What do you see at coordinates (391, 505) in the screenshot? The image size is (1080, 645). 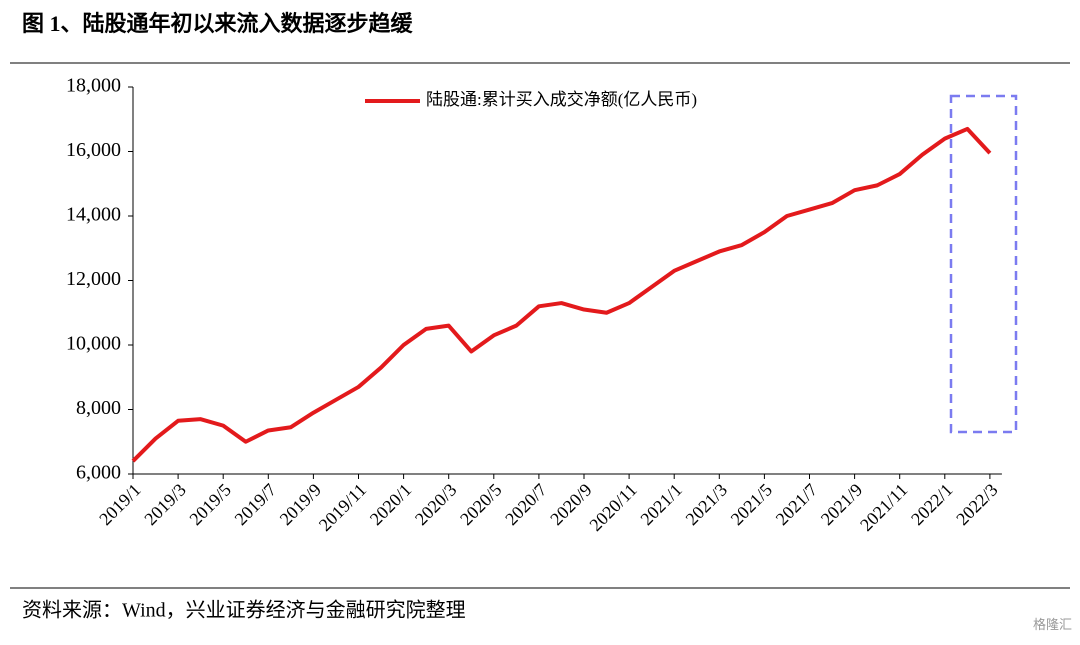 I see `x-tick-label: 2020/1` at bounding box center [391, 505].